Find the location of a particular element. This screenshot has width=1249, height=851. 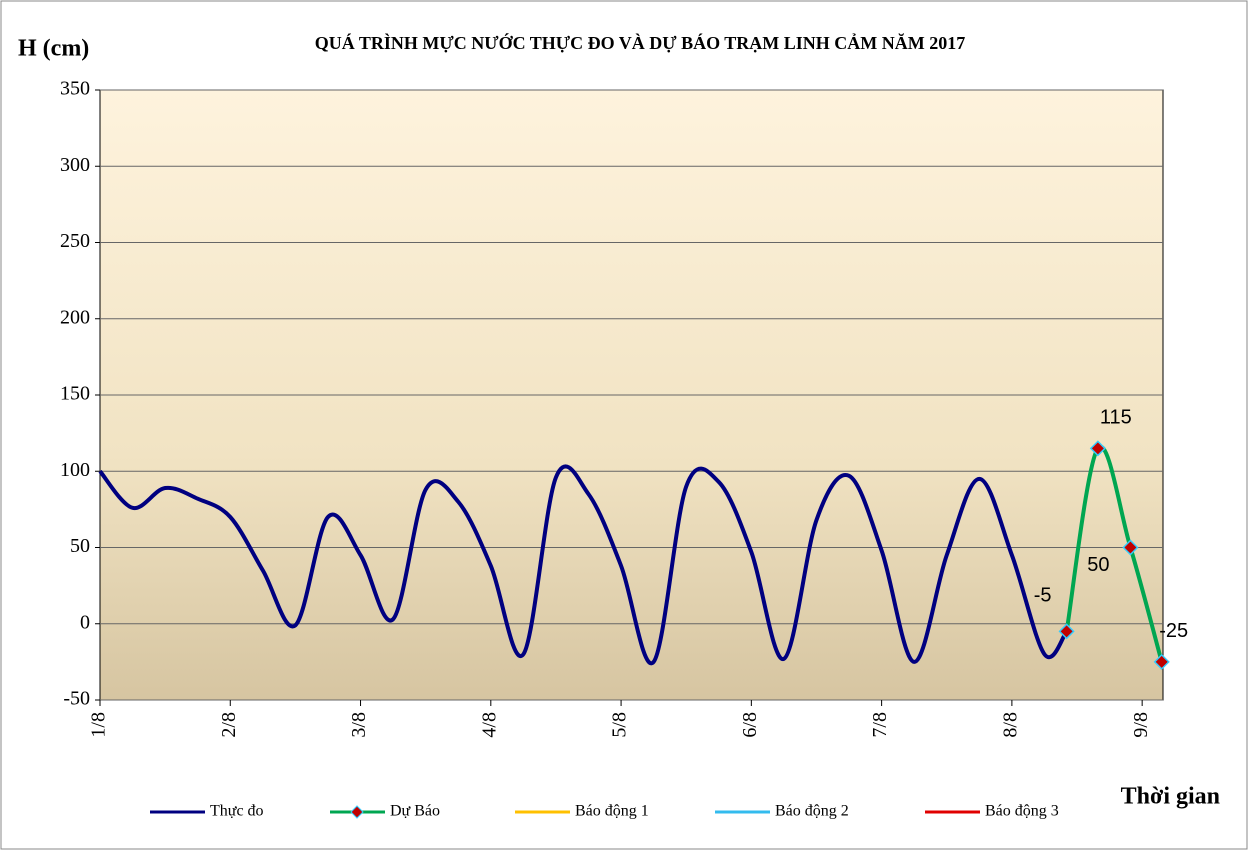

data-label: 50 is located at coordinates (1098, 565).